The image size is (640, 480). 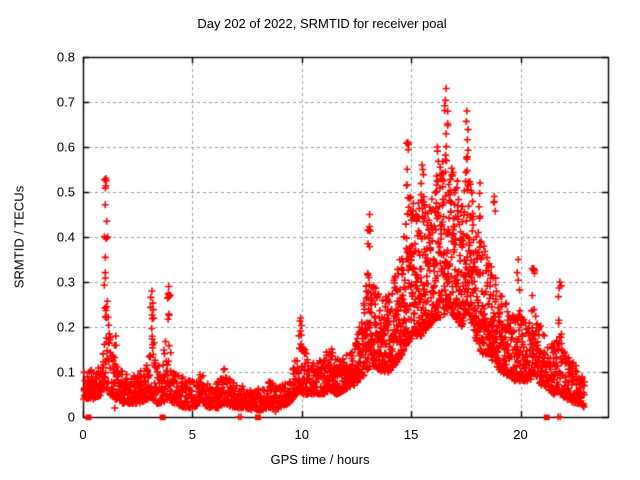 I want to click on x-tick-label: 0, so click(x=83, y=434).